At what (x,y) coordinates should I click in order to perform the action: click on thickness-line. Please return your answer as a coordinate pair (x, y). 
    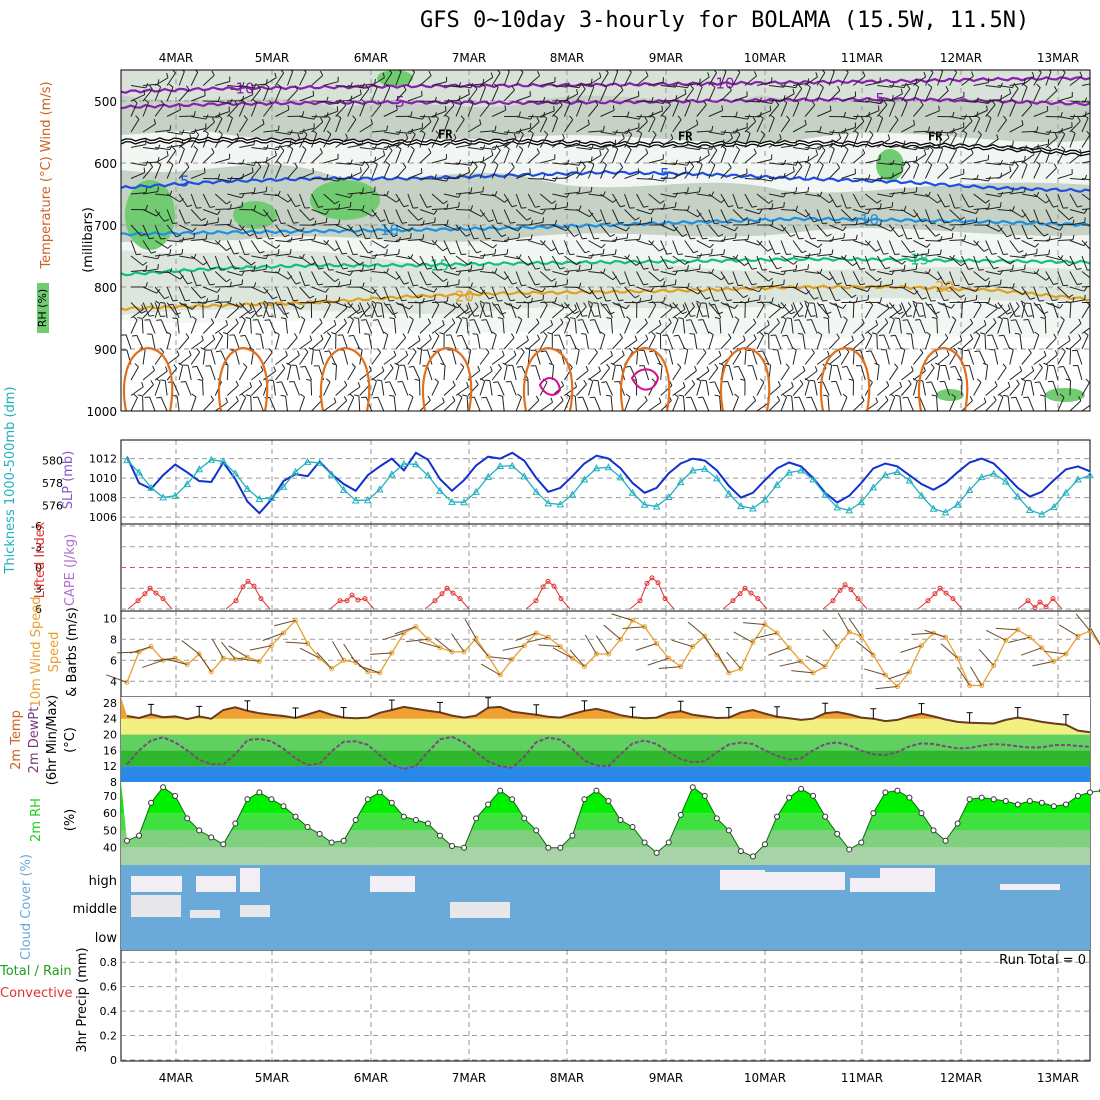
    Looking at the image, I should click on (608, 487).